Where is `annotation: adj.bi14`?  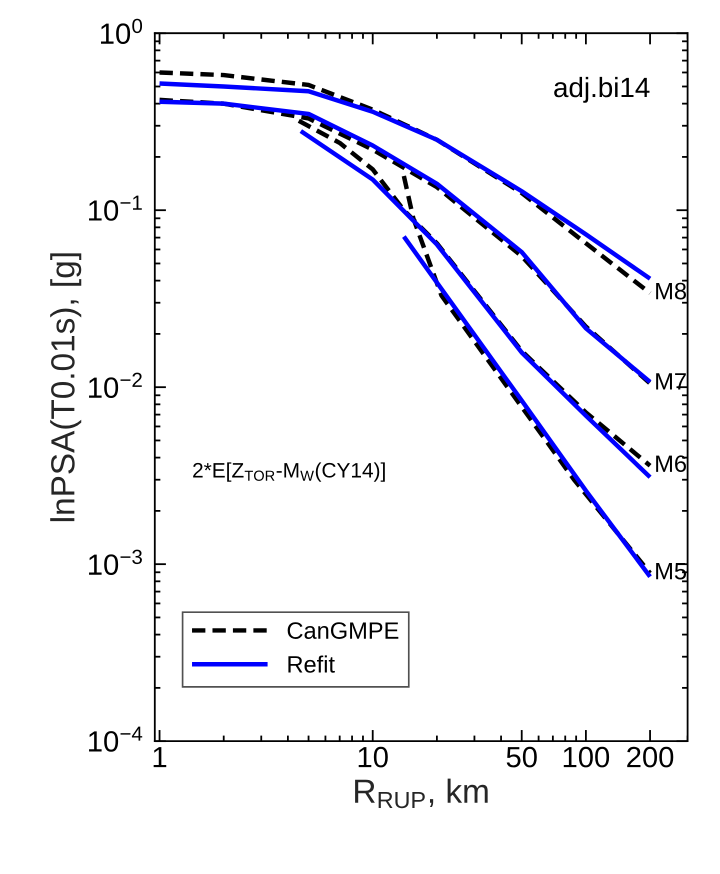
annotation: adj.bi14 is located at coordinates (602, 89).